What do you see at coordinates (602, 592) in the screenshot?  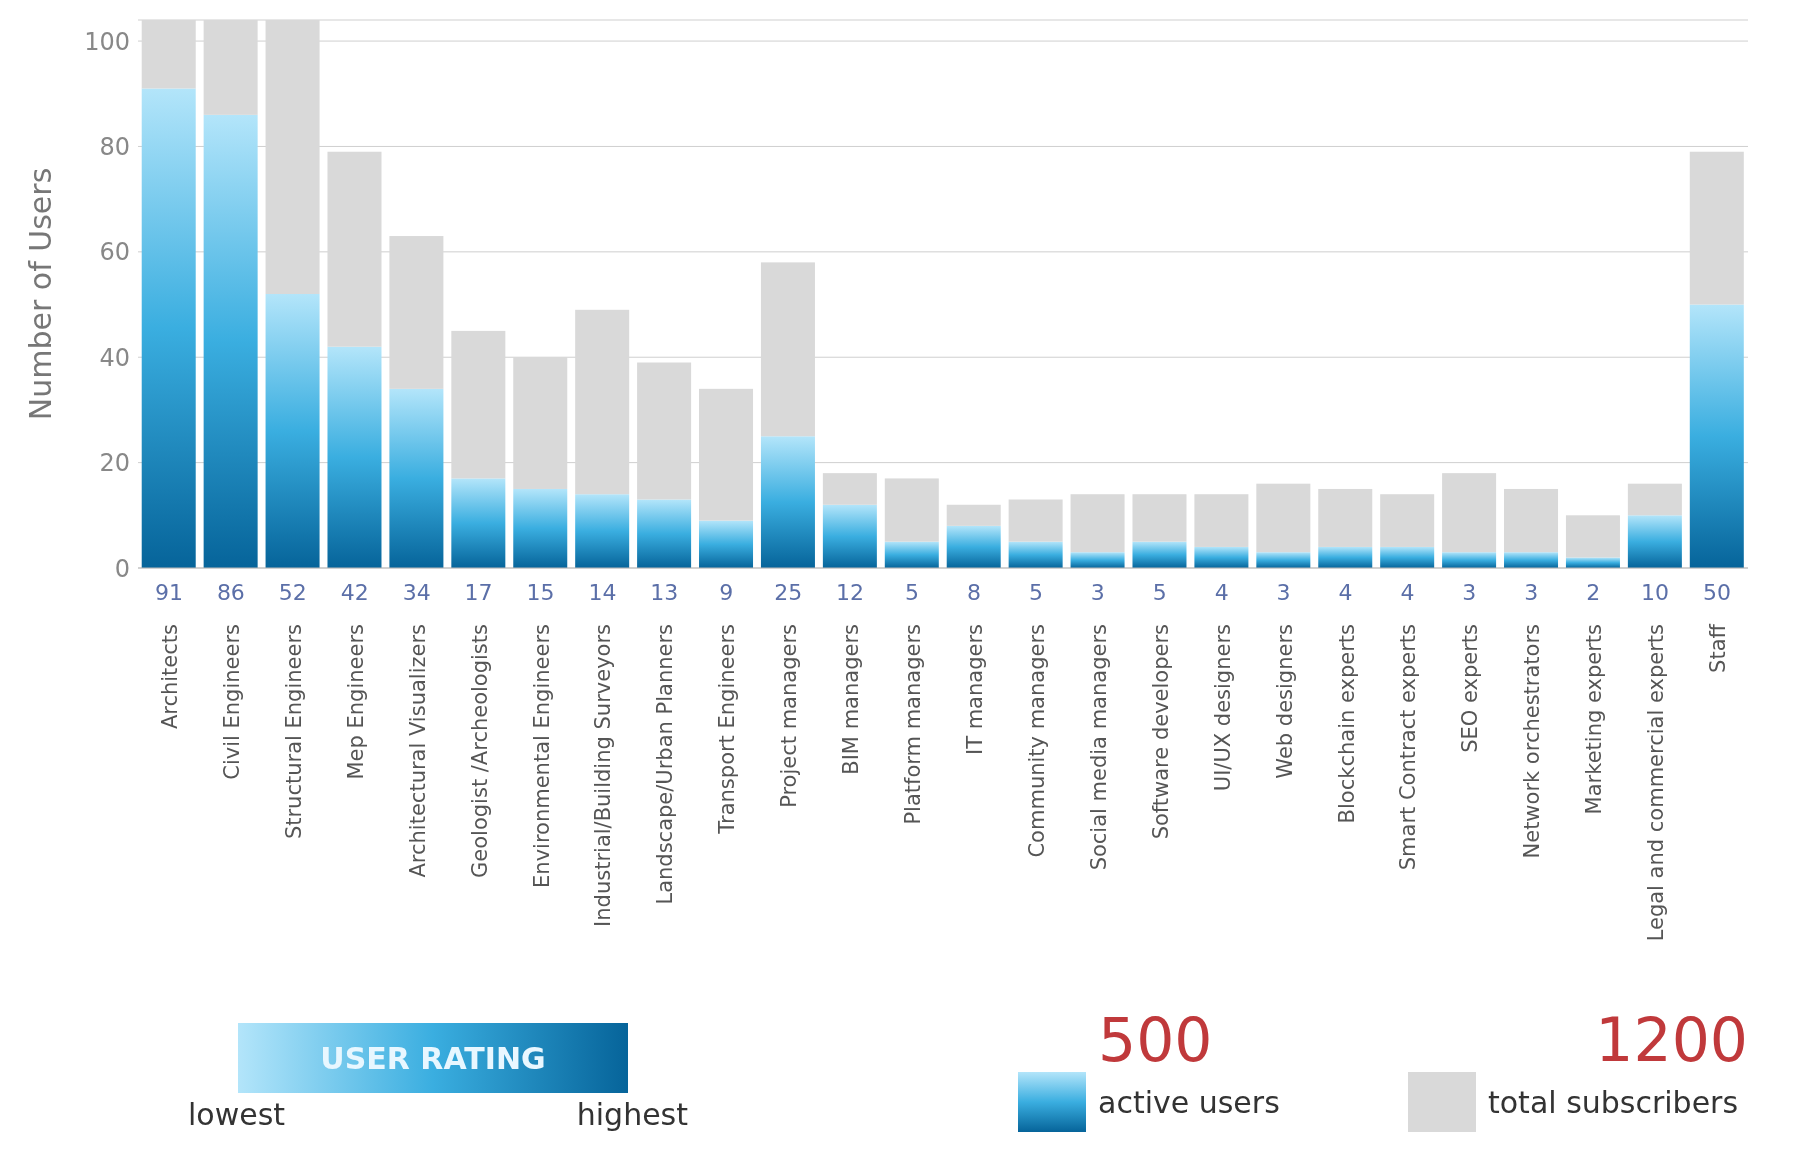 I see `data-label: 14` at bounding box center [602, 592].